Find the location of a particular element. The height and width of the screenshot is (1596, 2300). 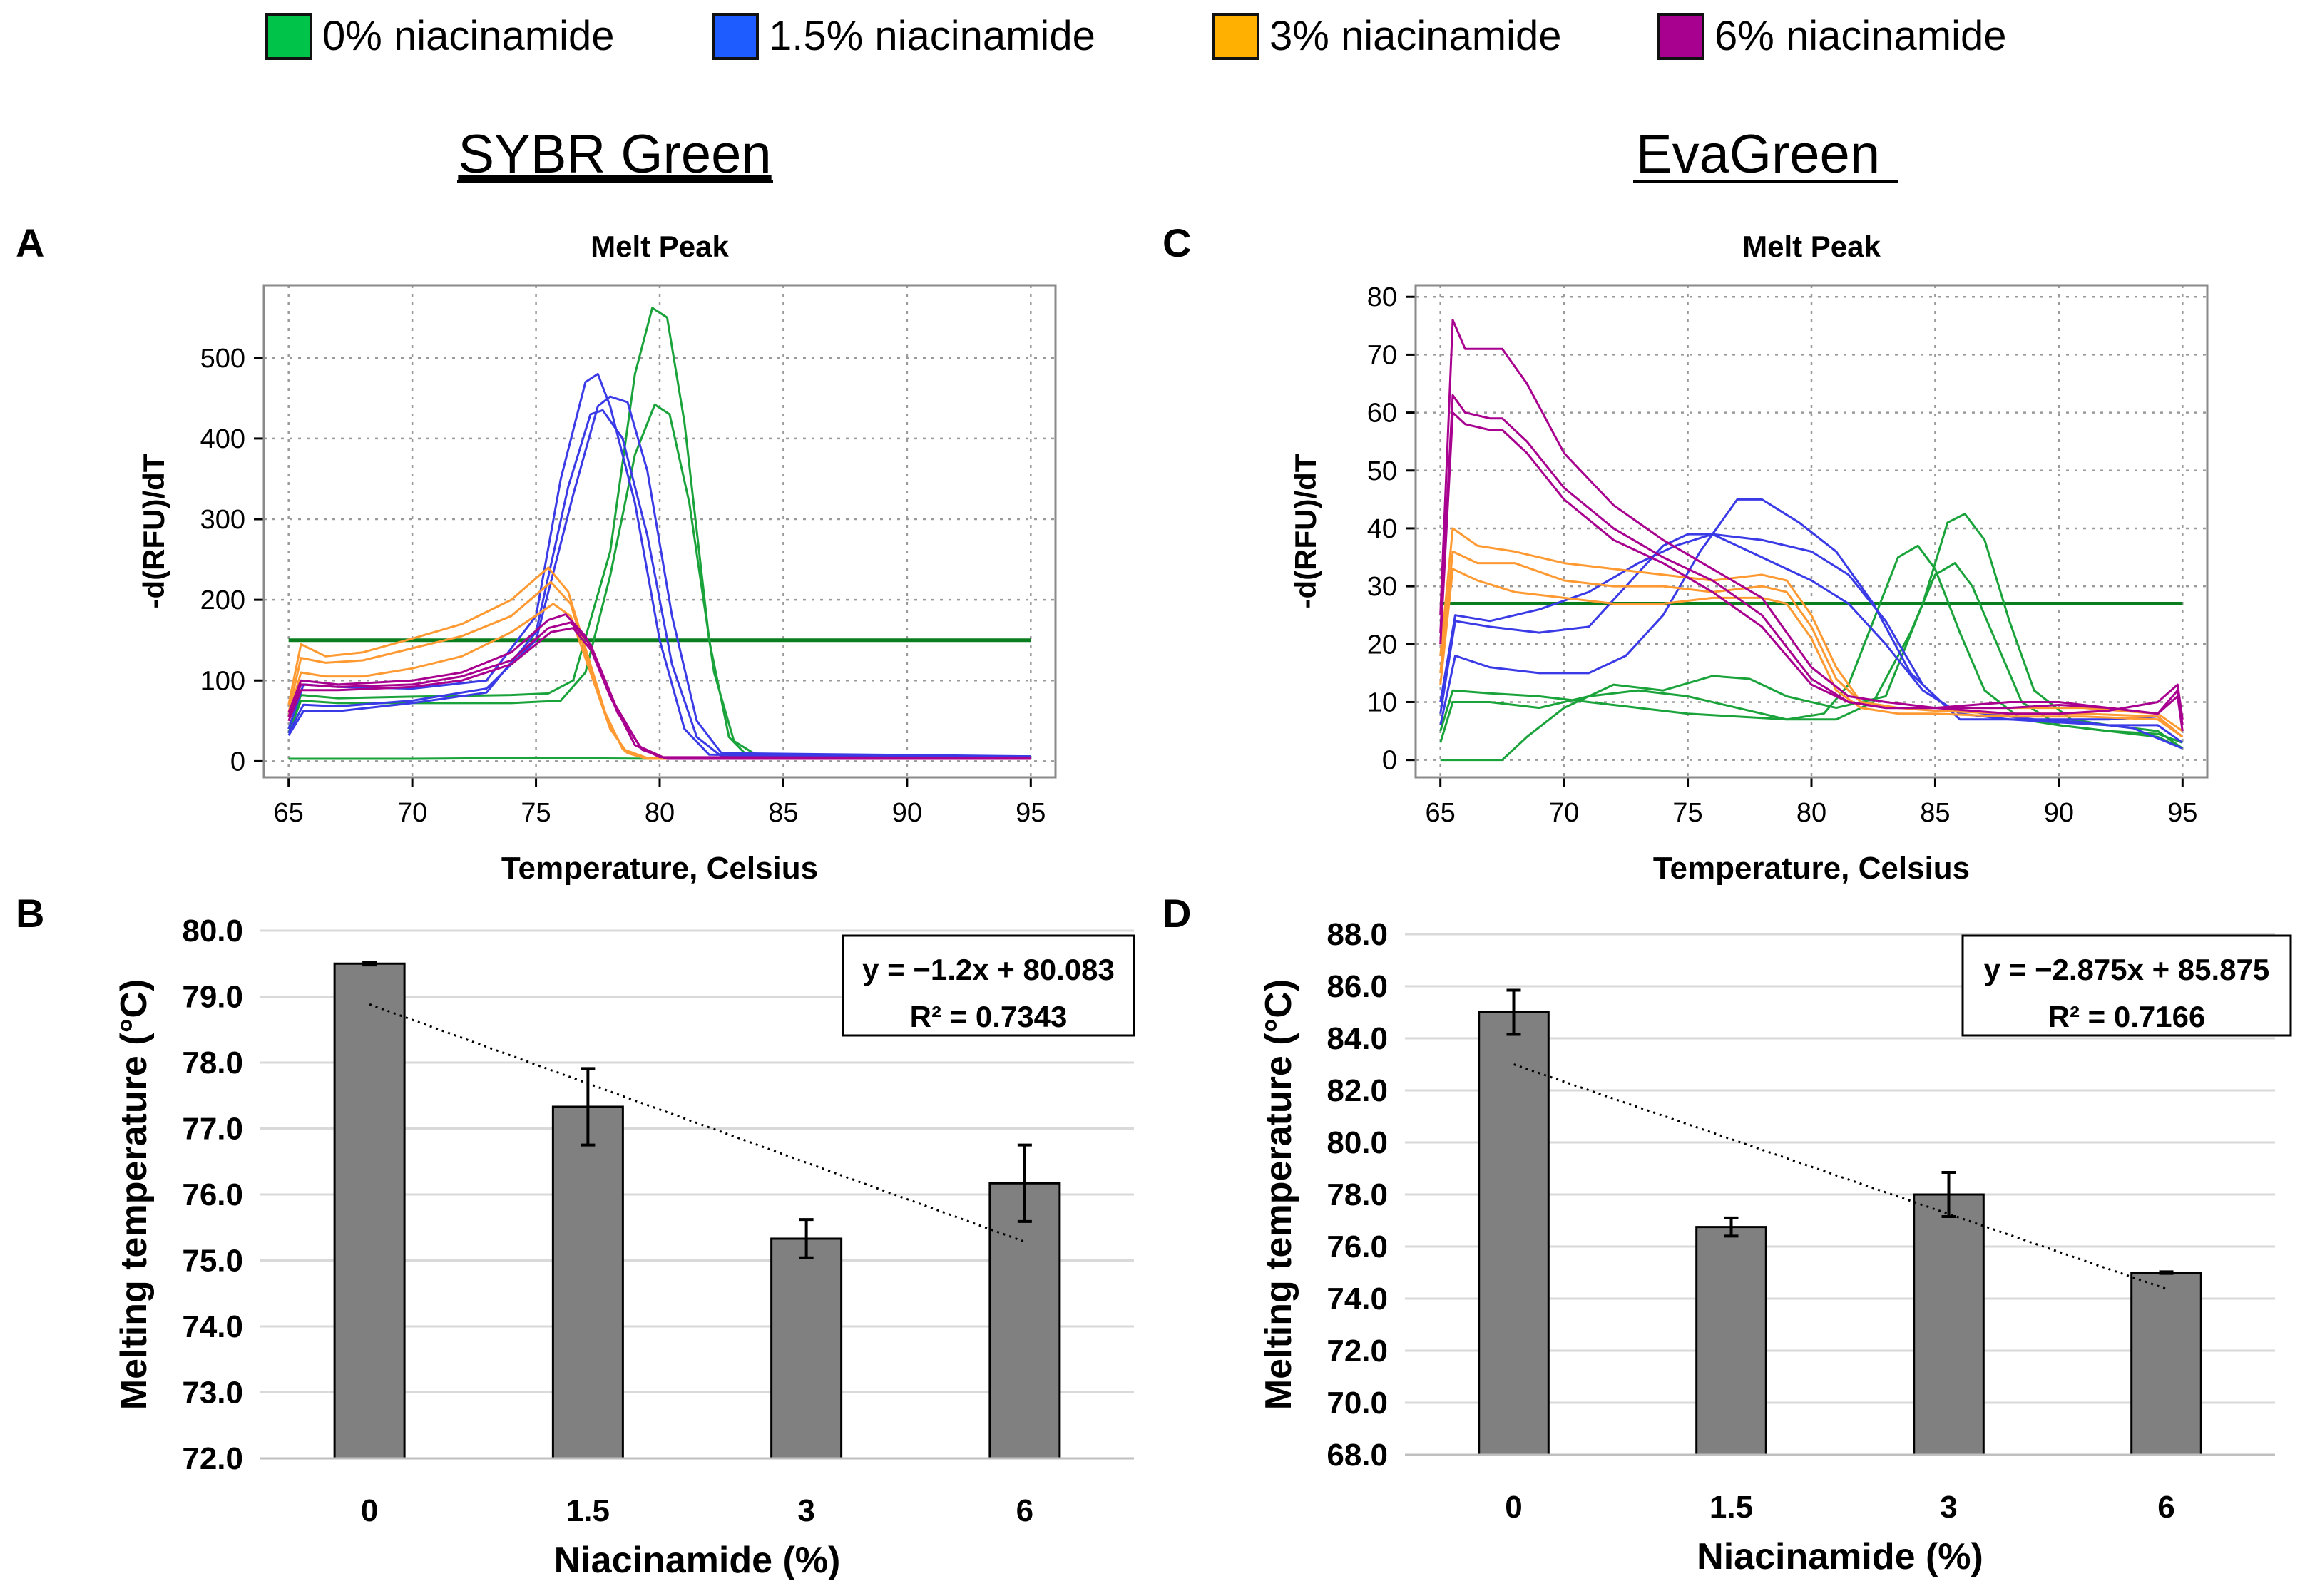

y-tick-label: 200 is located at coordinates (223, 600).